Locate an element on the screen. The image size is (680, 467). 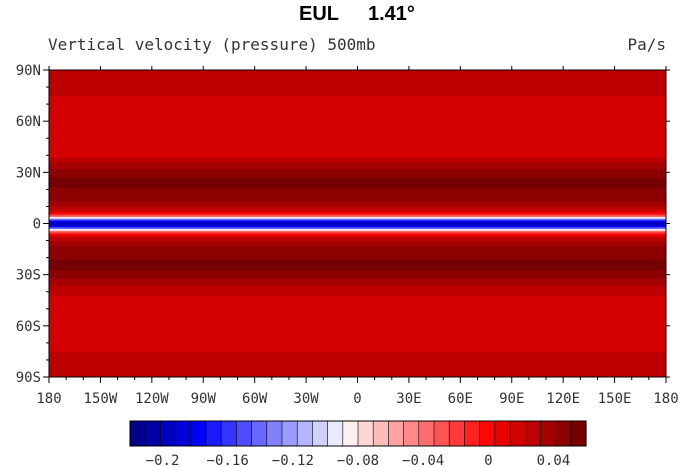
x-tick-label: 60E is located at coordinates (460, 399).